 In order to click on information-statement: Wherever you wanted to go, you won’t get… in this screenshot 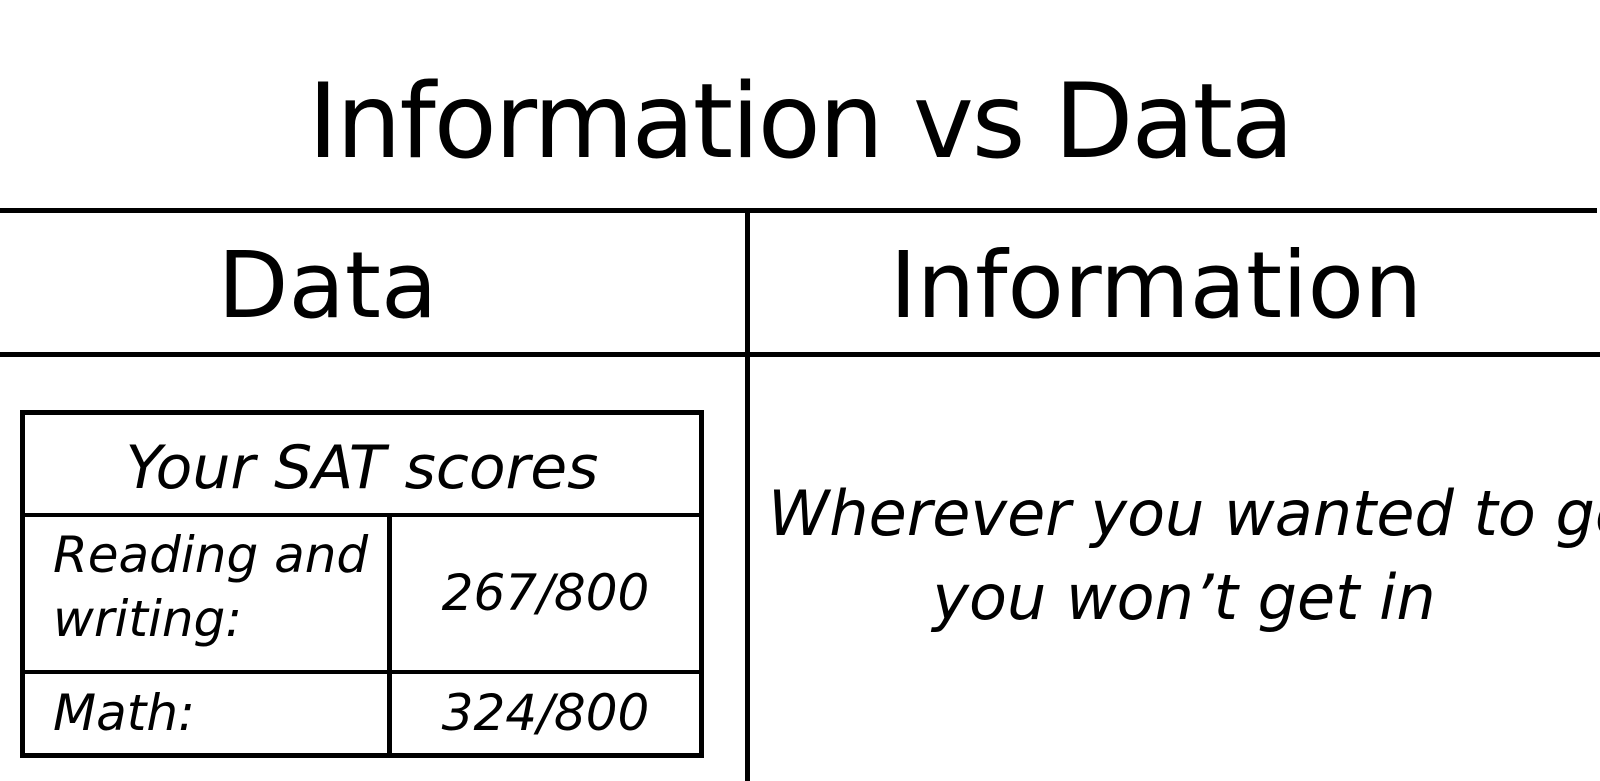, I will do `click(1184, 556)`.